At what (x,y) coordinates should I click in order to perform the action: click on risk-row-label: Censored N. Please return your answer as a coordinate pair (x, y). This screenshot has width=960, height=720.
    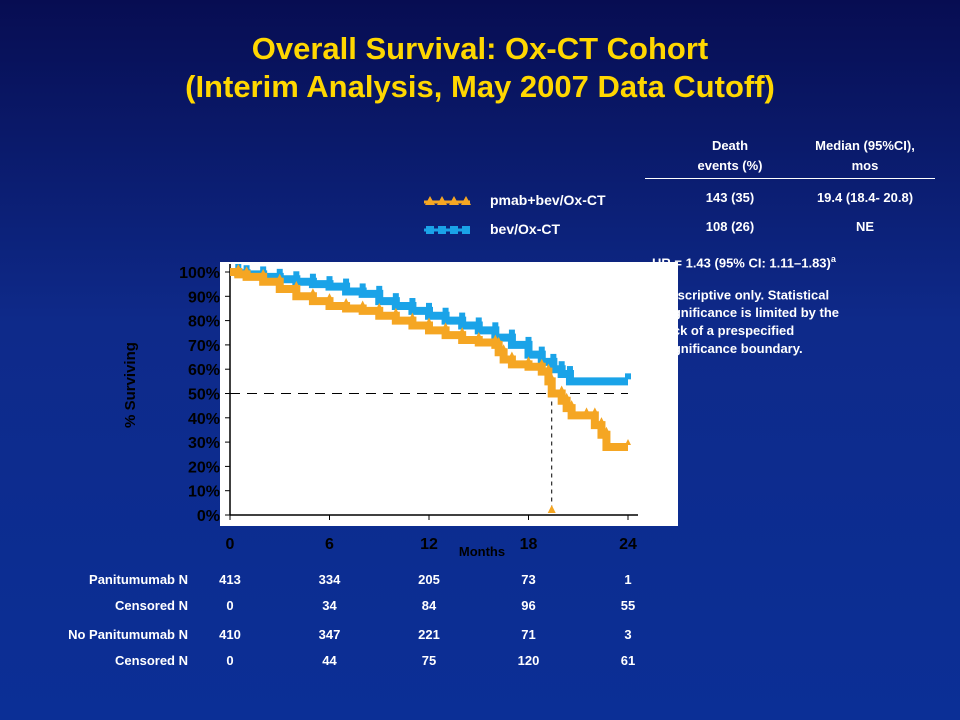
    Looking at the image, I should click on (151, 605).